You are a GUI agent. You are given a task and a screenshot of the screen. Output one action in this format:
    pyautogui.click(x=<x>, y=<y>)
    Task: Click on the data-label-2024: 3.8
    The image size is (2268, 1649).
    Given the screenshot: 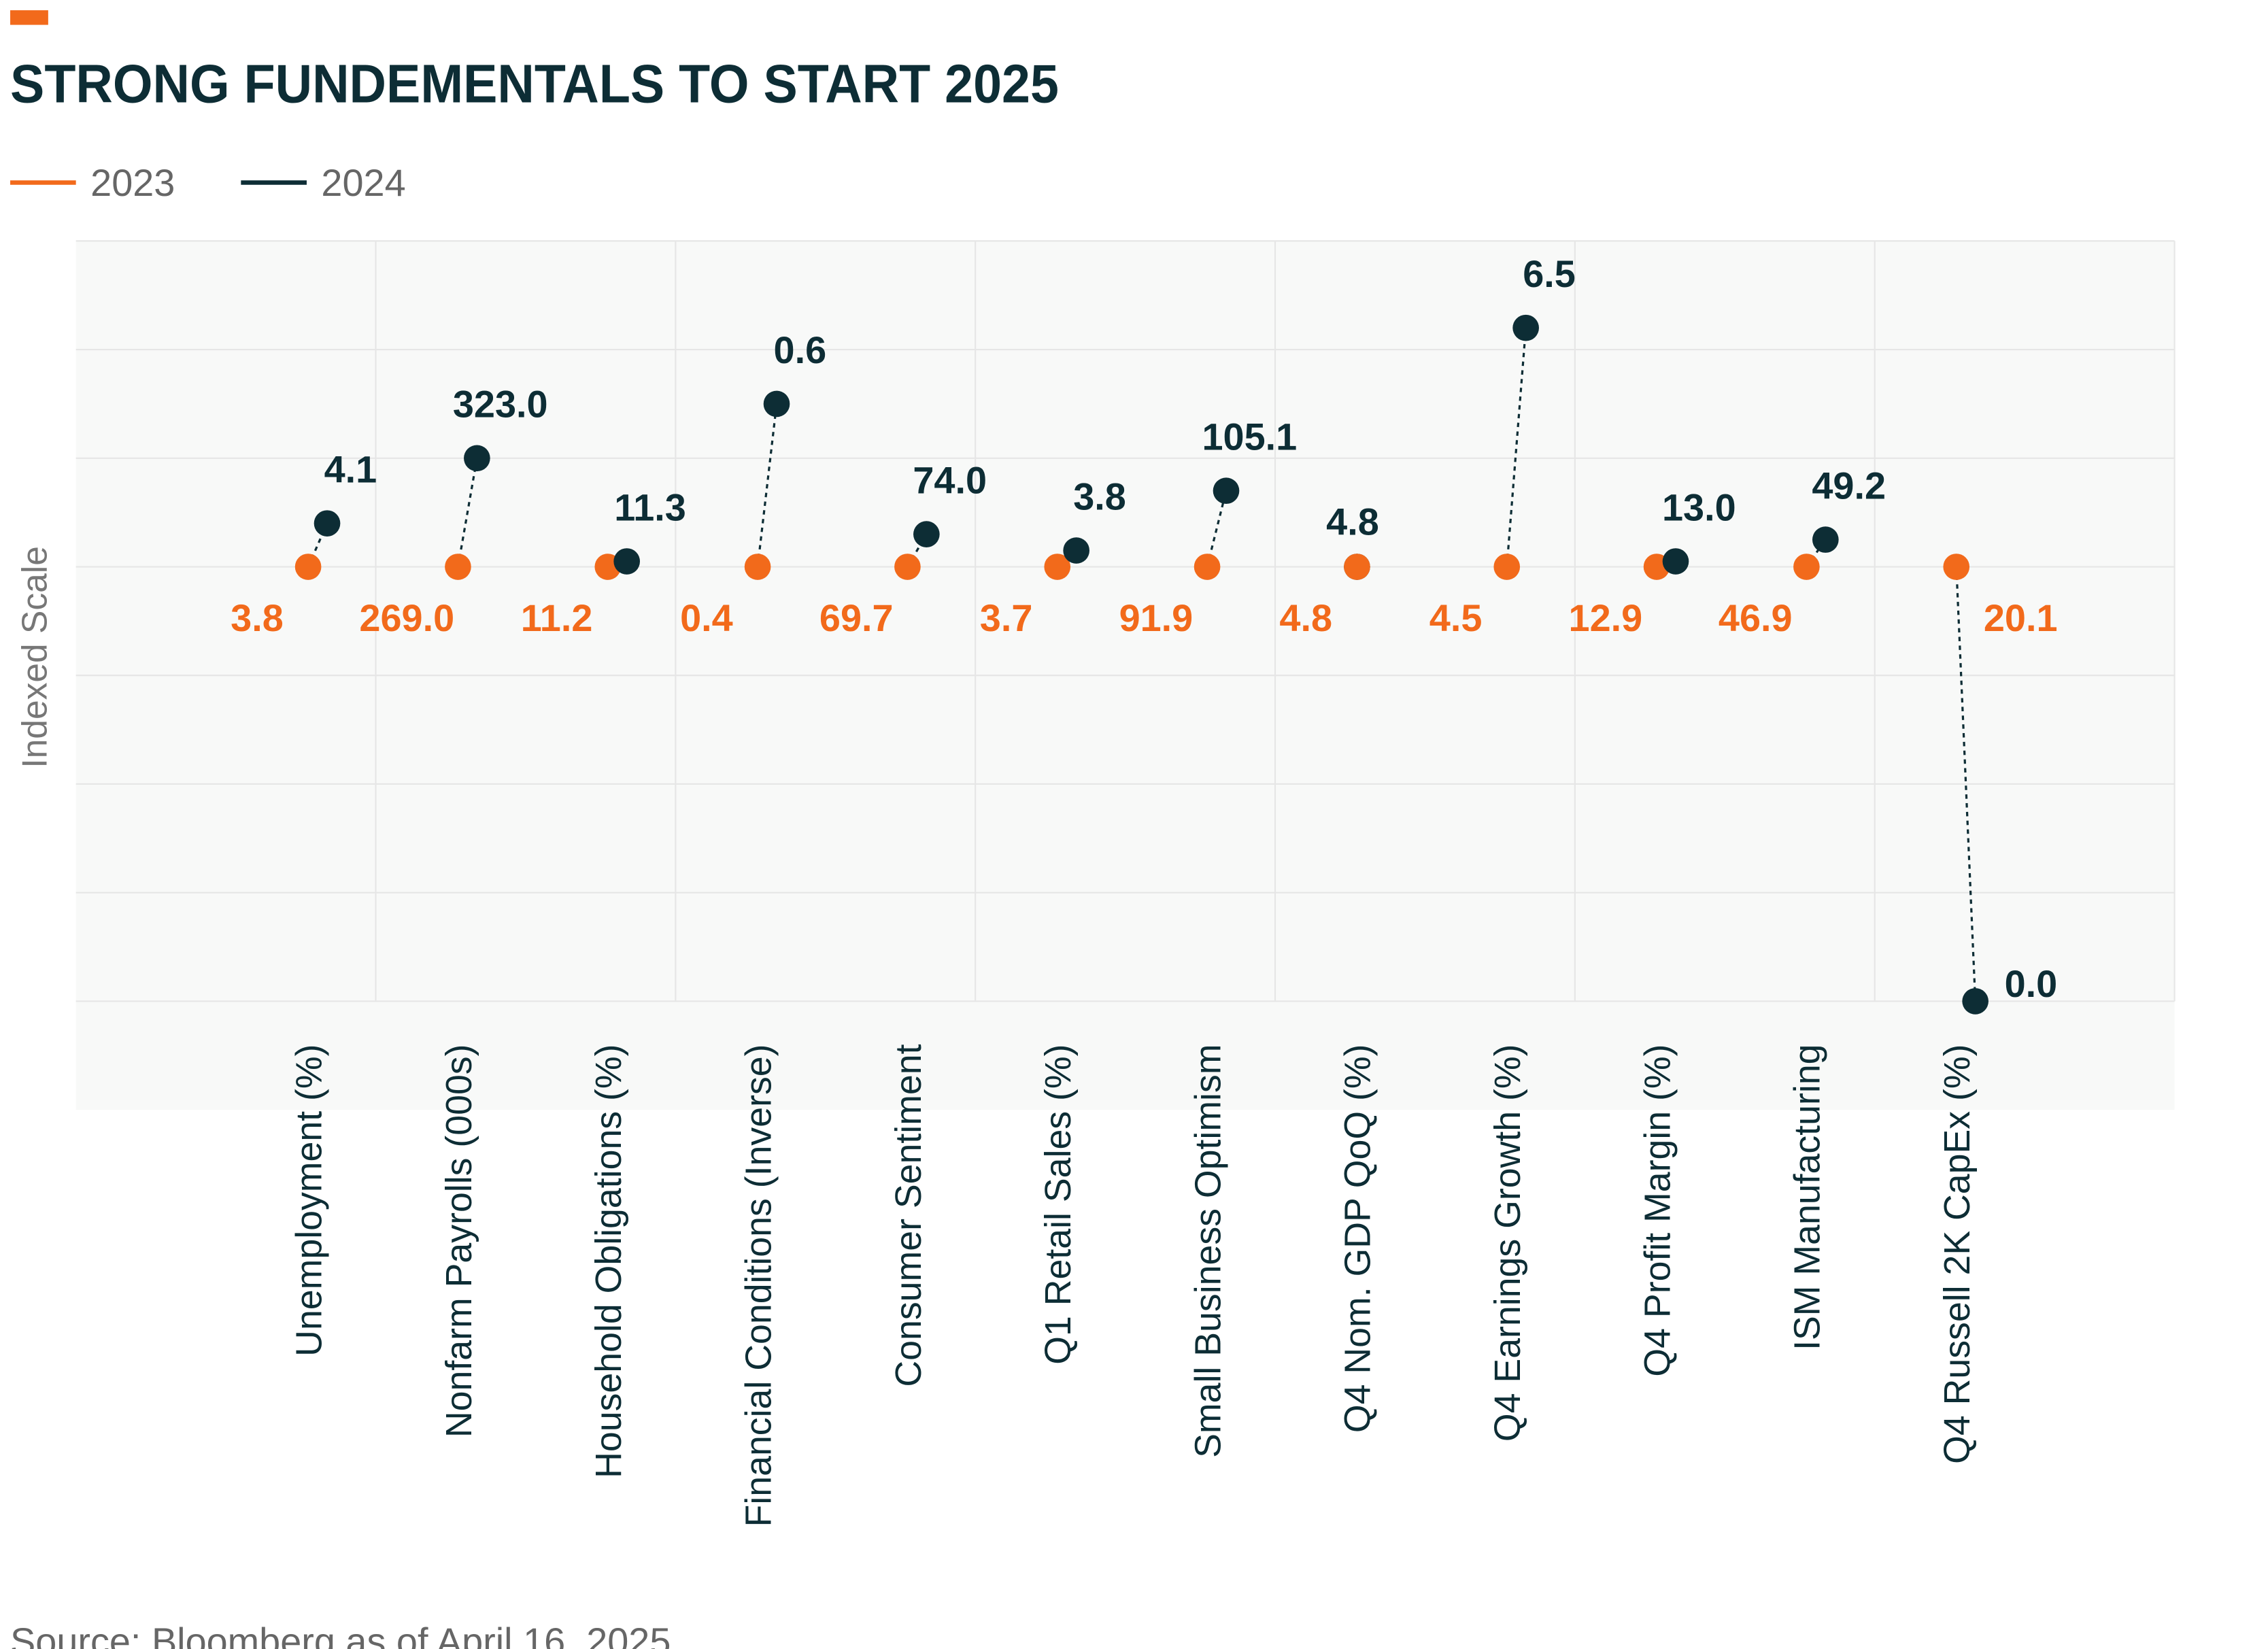 What is the action you would take?
    pyautogui.click(x=1099, y=496)
    